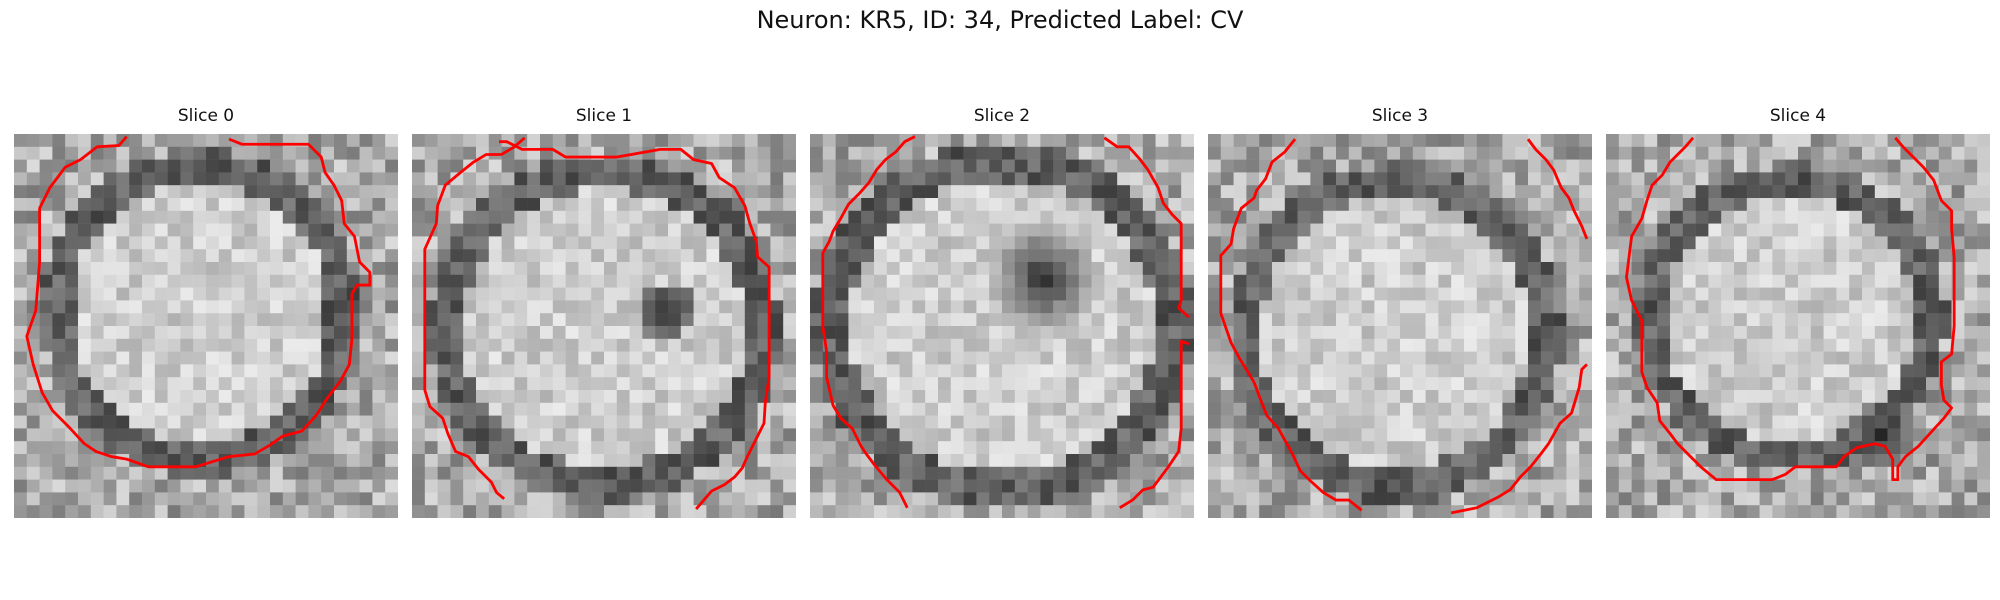 Image resolution: width=2000 pixels, height=600 pixels. I want to click on slice-panel-2: Slice 2, so click(1002, 326).